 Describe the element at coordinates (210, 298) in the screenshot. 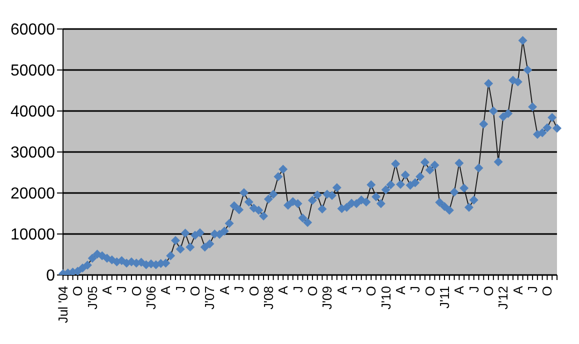

I see `x-tick-label: J'07` at that location.